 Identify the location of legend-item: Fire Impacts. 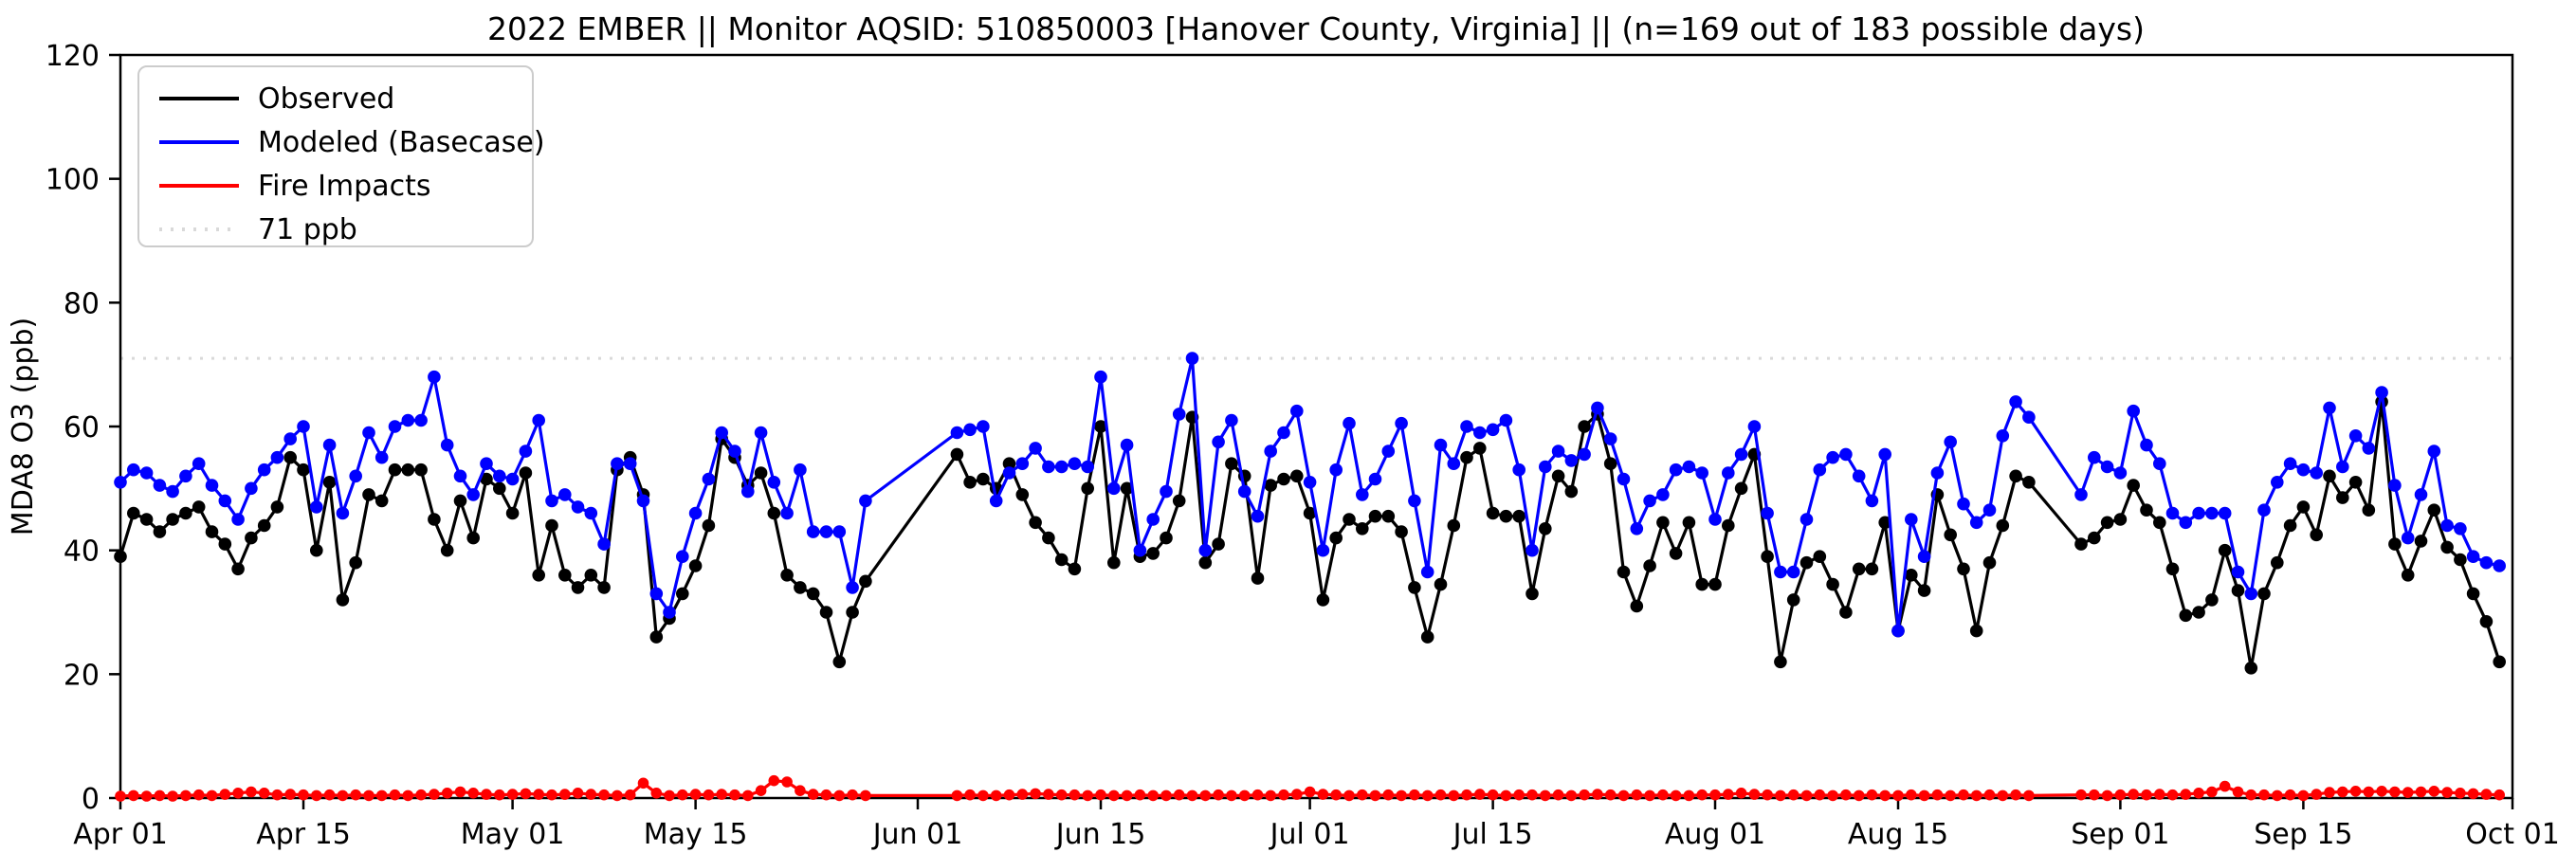
(294, 186).